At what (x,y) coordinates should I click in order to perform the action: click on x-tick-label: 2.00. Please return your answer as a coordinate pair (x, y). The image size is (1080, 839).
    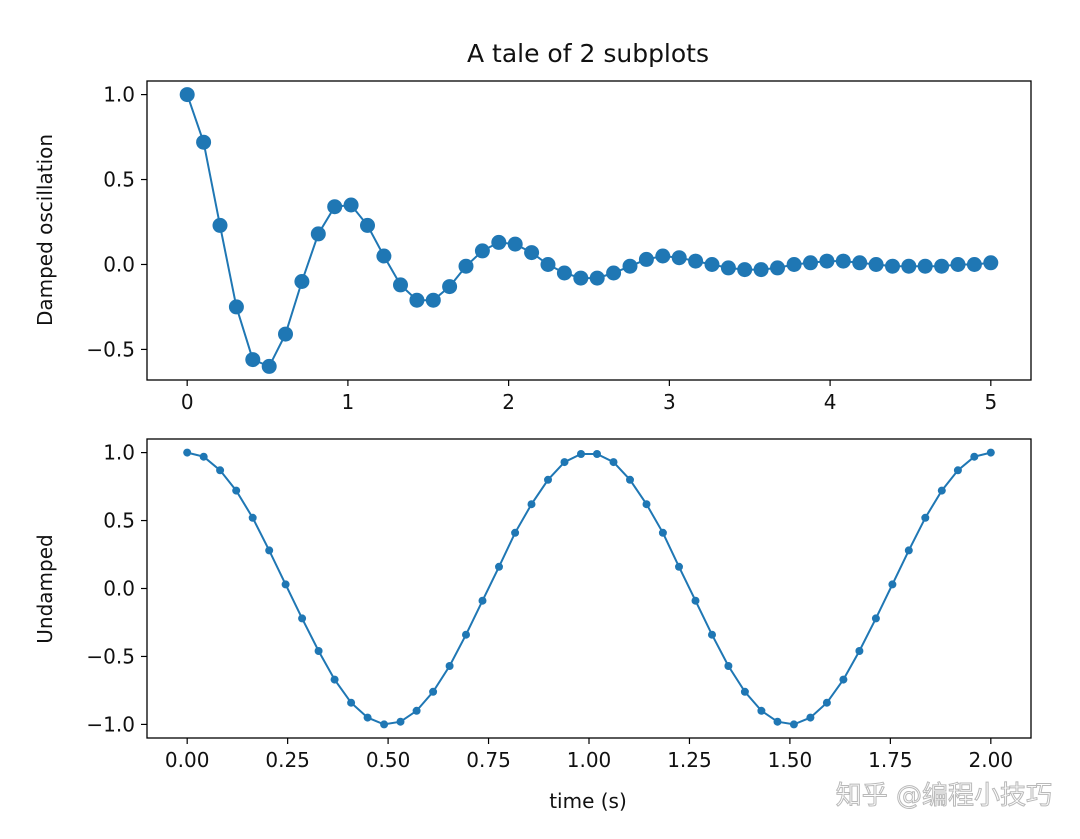
    Looking at the image, I should click on (991, 760).